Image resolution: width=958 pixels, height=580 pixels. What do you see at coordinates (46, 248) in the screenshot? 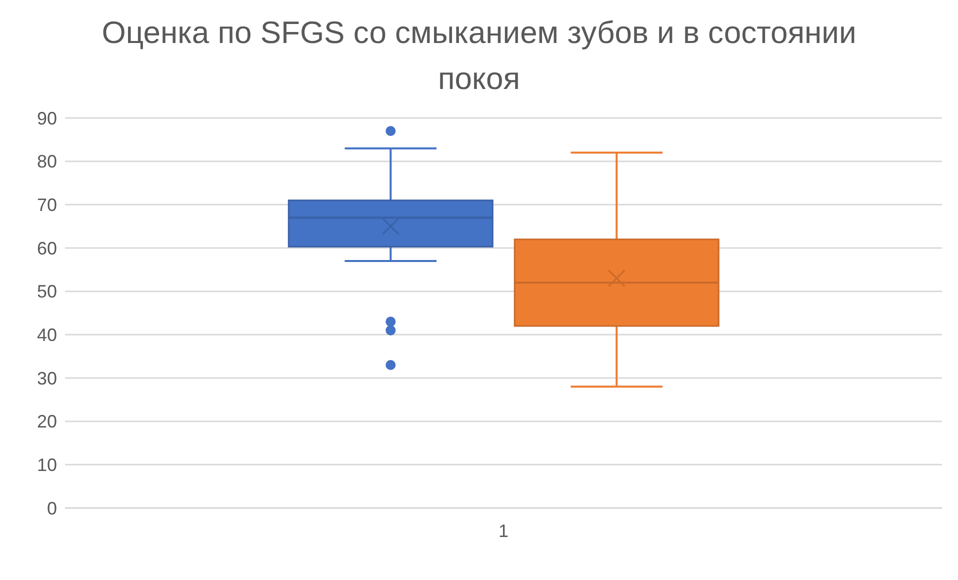
I see `y-tick-label: 60` at bounding box center [46, 248].